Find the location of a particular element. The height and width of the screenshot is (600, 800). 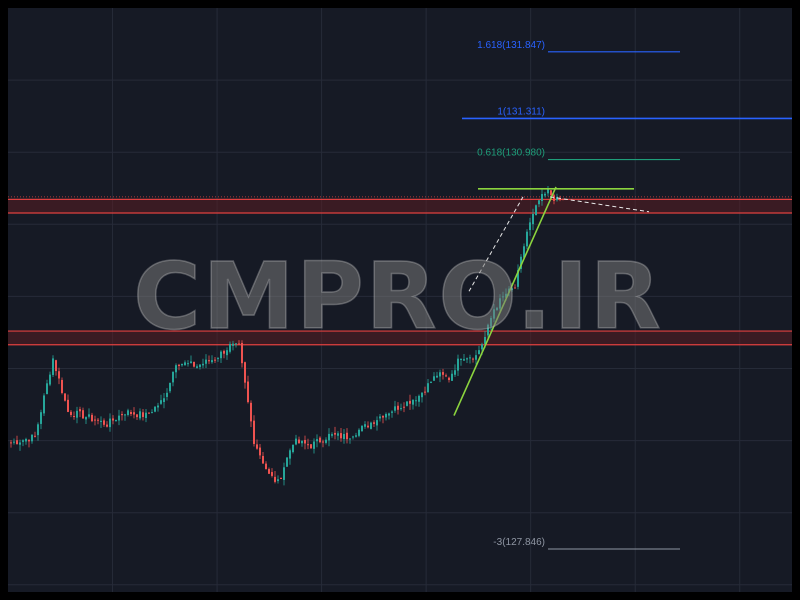

fib-level-label: 1.618(131.847) is located at coordinates (511, 45).